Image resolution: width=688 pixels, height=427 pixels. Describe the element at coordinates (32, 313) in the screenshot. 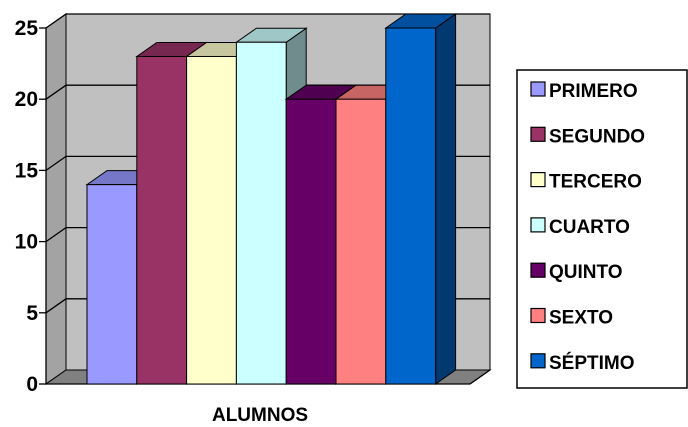

I see `y-tick-label: 5` at that location.